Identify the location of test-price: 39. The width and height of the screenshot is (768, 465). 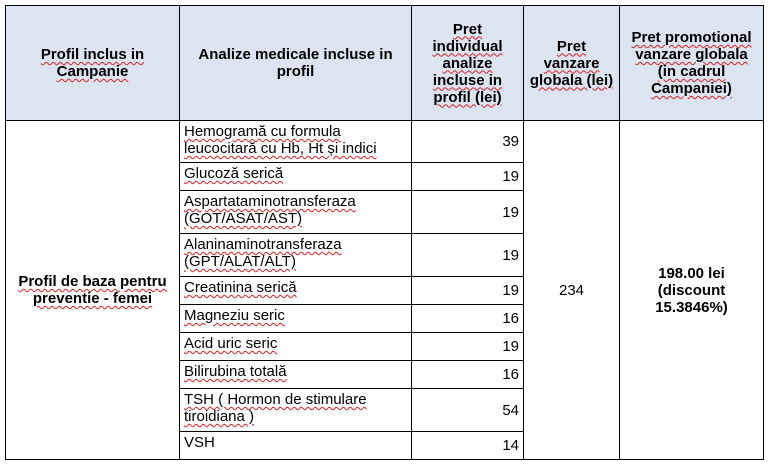
(467, 141).